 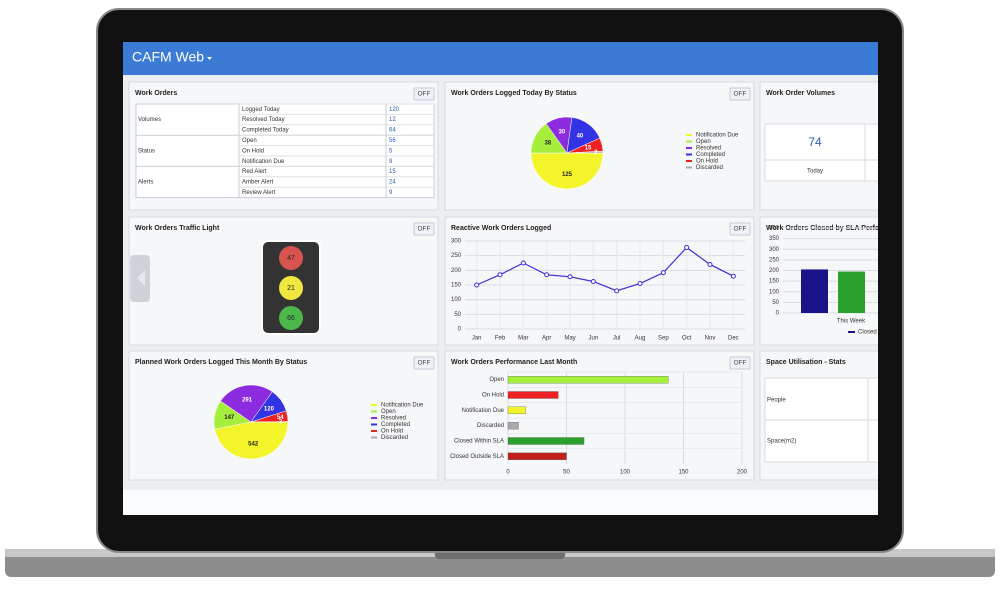 What do you see at coordinates (391, 151) in the screenshot?
I see `row-value: 5` at bounding box center [391, 151].